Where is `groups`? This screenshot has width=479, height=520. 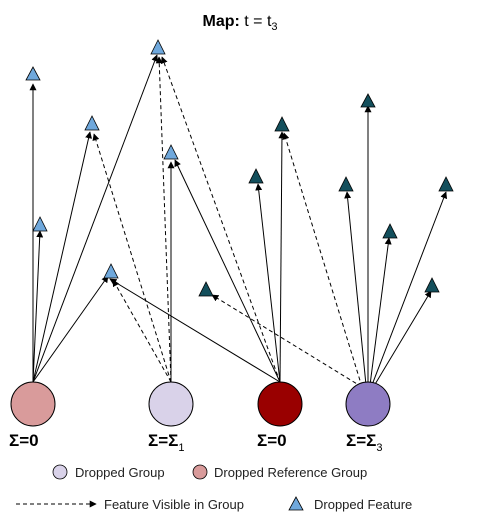
groups is located at coordinates (200, 404).